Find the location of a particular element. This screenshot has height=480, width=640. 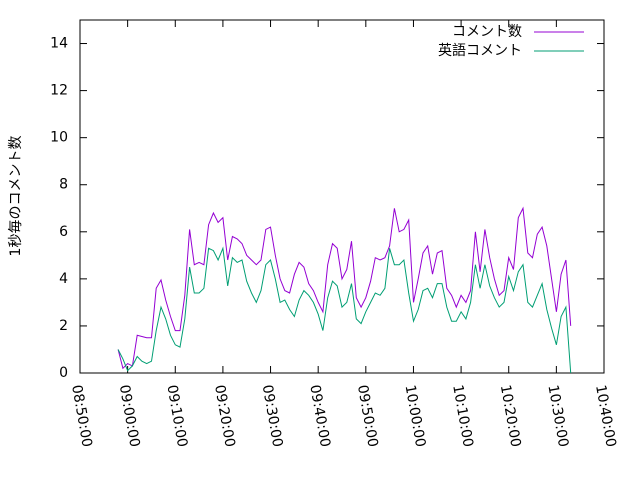

x-tick-label: 08:50:00 is located at coordinates (81, 416).